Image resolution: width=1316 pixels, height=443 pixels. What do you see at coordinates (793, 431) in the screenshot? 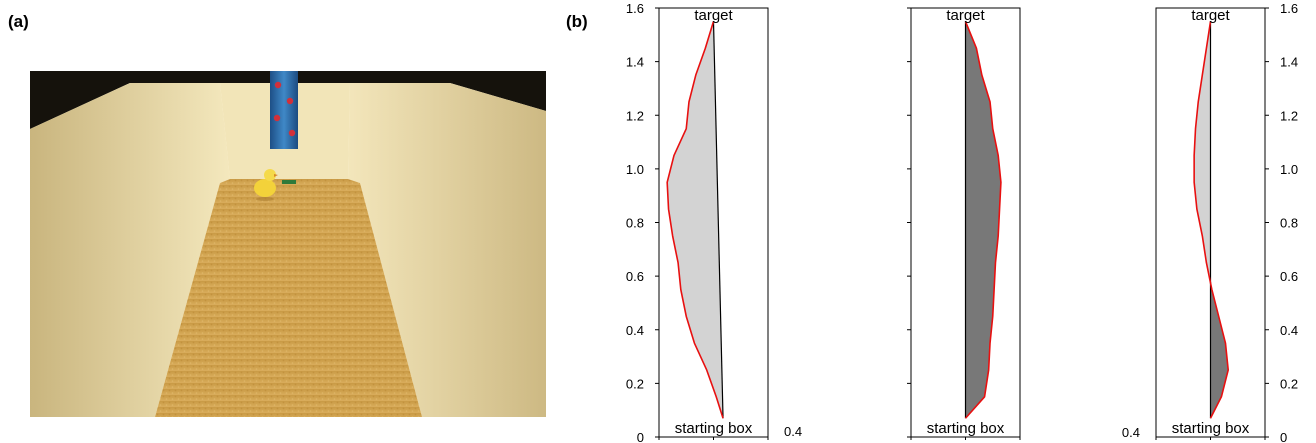
I see `x-end-label: 0.4` at bounding box center [793, 431].